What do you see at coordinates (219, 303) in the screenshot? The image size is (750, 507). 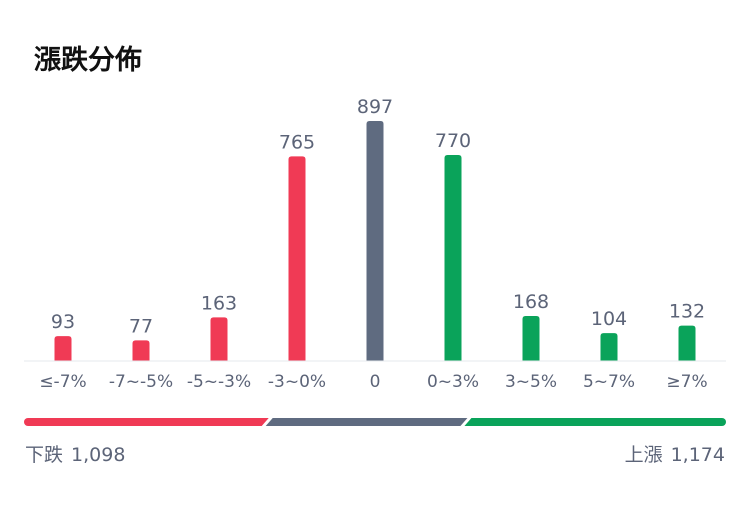 I see `bar-value-label-2: 163` at bounding box center [219, 303].